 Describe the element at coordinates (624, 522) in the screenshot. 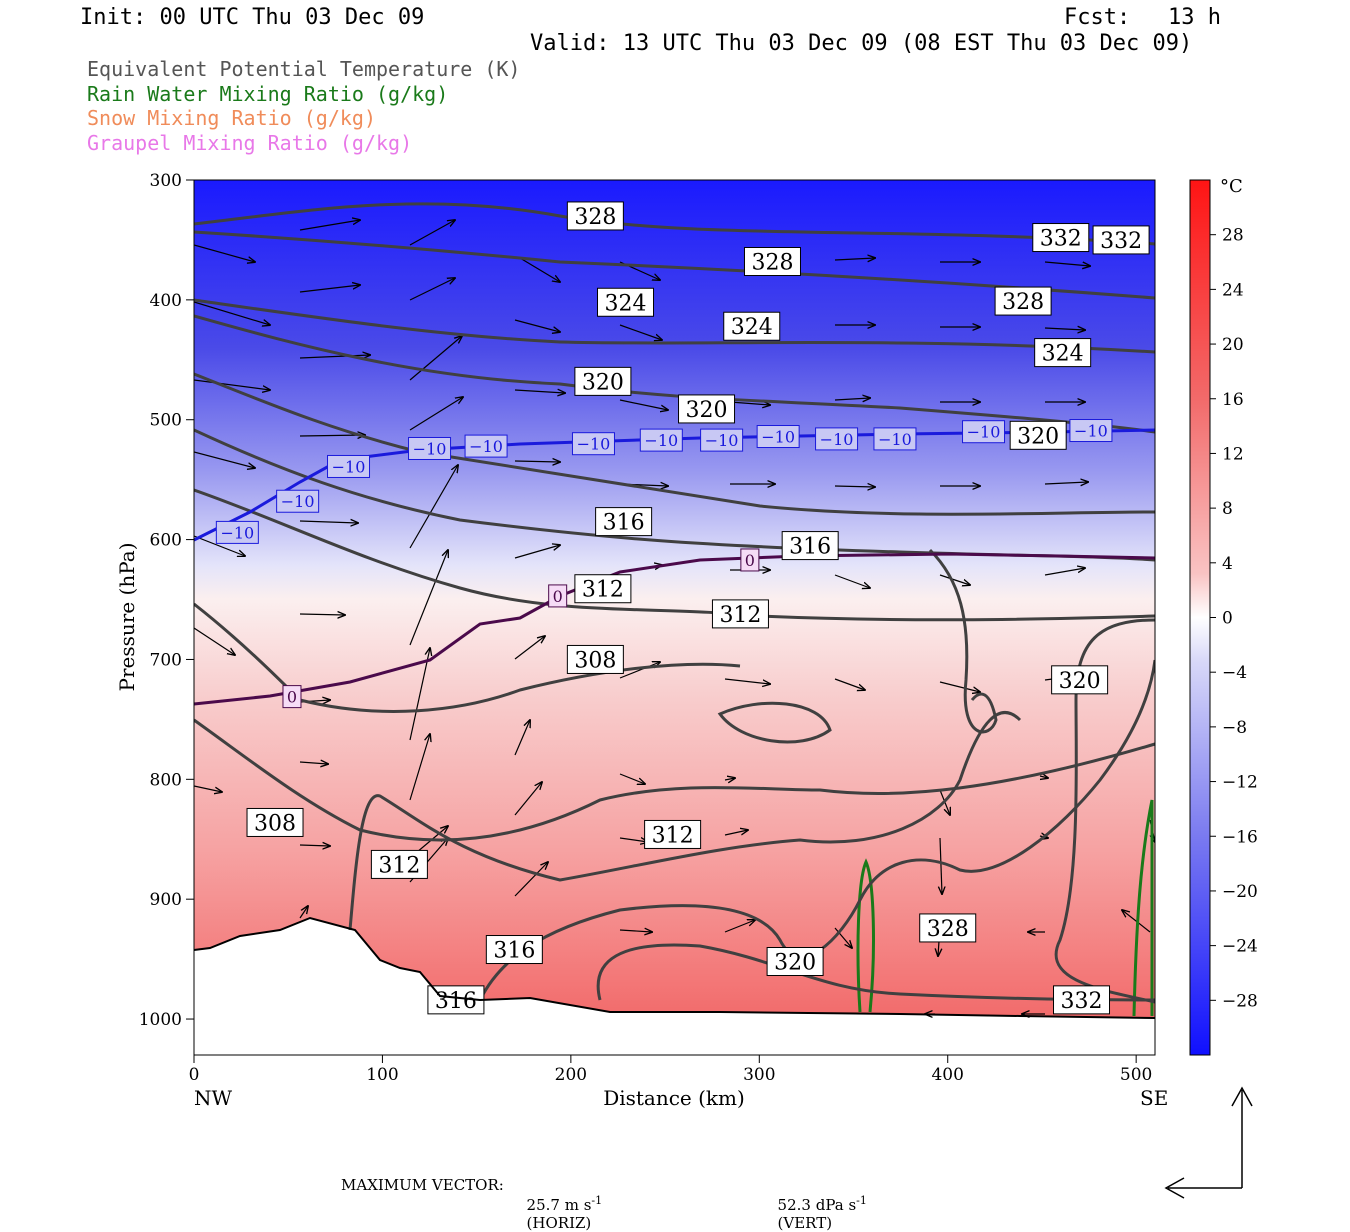

I see `theta-e-label: 316` at that location.